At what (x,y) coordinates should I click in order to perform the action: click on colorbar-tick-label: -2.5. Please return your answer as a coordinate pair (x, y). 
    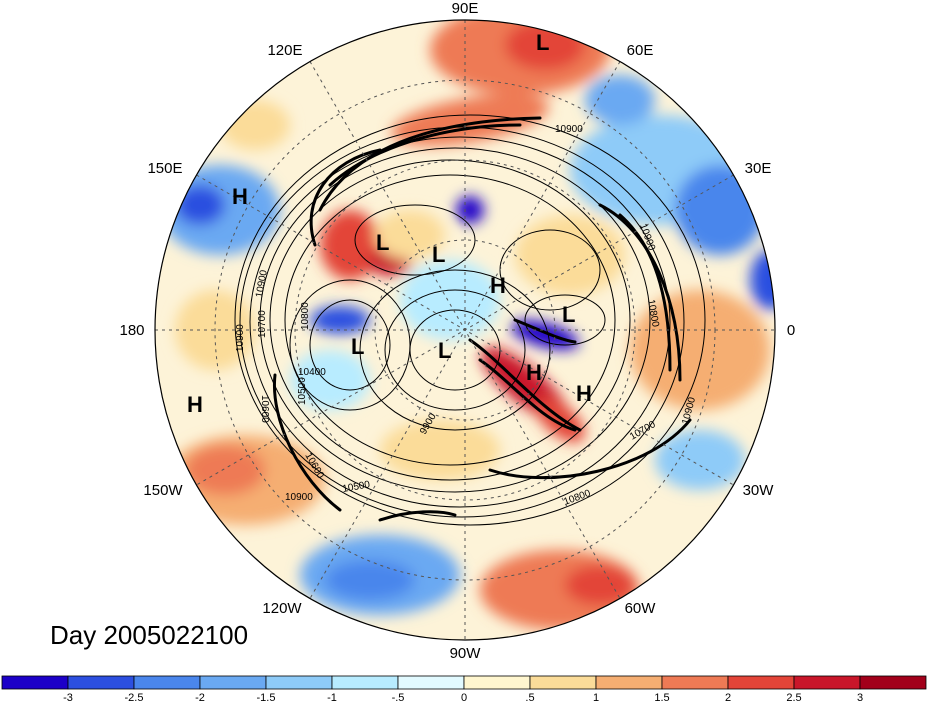
    Looking at the image, I should click on (134, 697).